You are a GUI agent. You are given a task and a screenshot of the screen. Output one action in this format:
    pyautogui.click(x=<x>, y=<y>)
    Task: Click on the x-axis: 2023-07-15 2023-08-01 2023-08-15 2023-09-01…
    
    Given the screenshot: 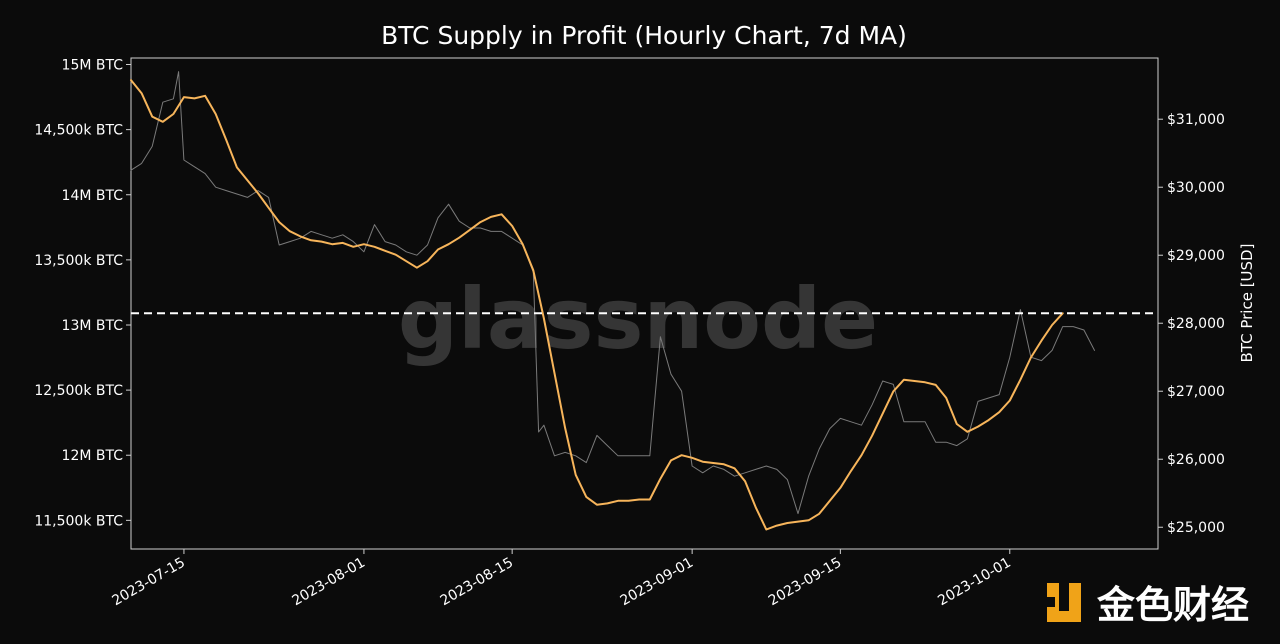 What is the action you would take?
    pyautogui.click(x=561, y=579)
    